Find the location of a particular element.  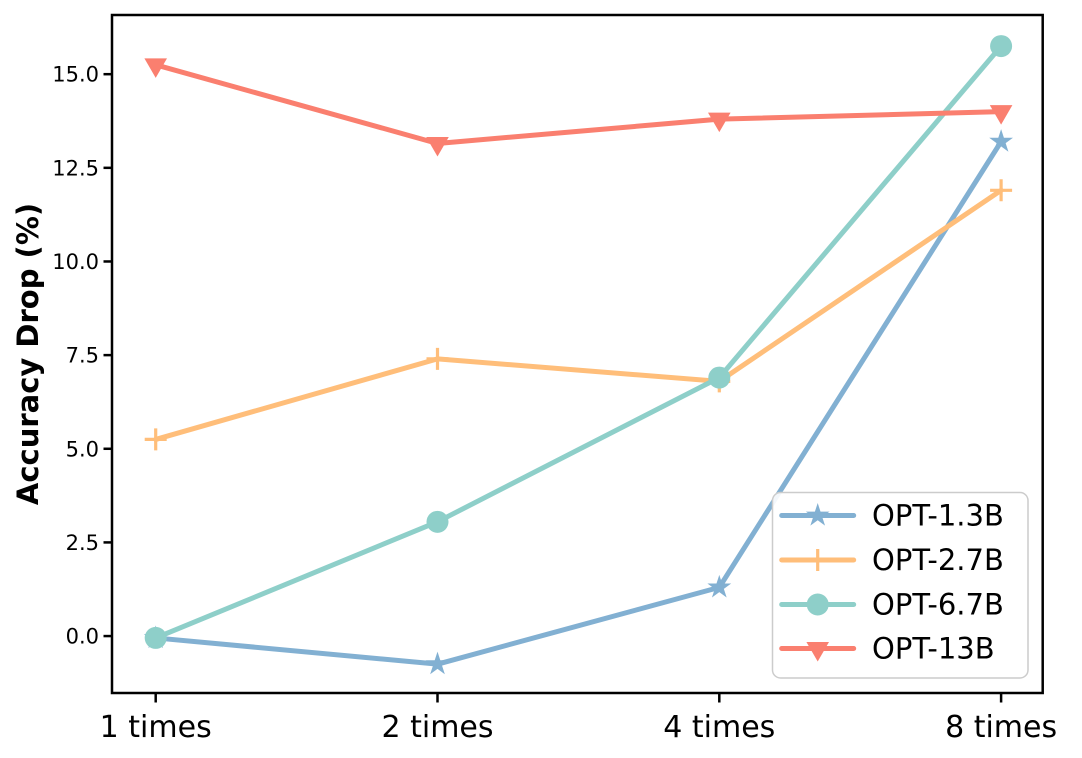

x-axis-tick-label: 4 times is located at coordinates (719, 727).